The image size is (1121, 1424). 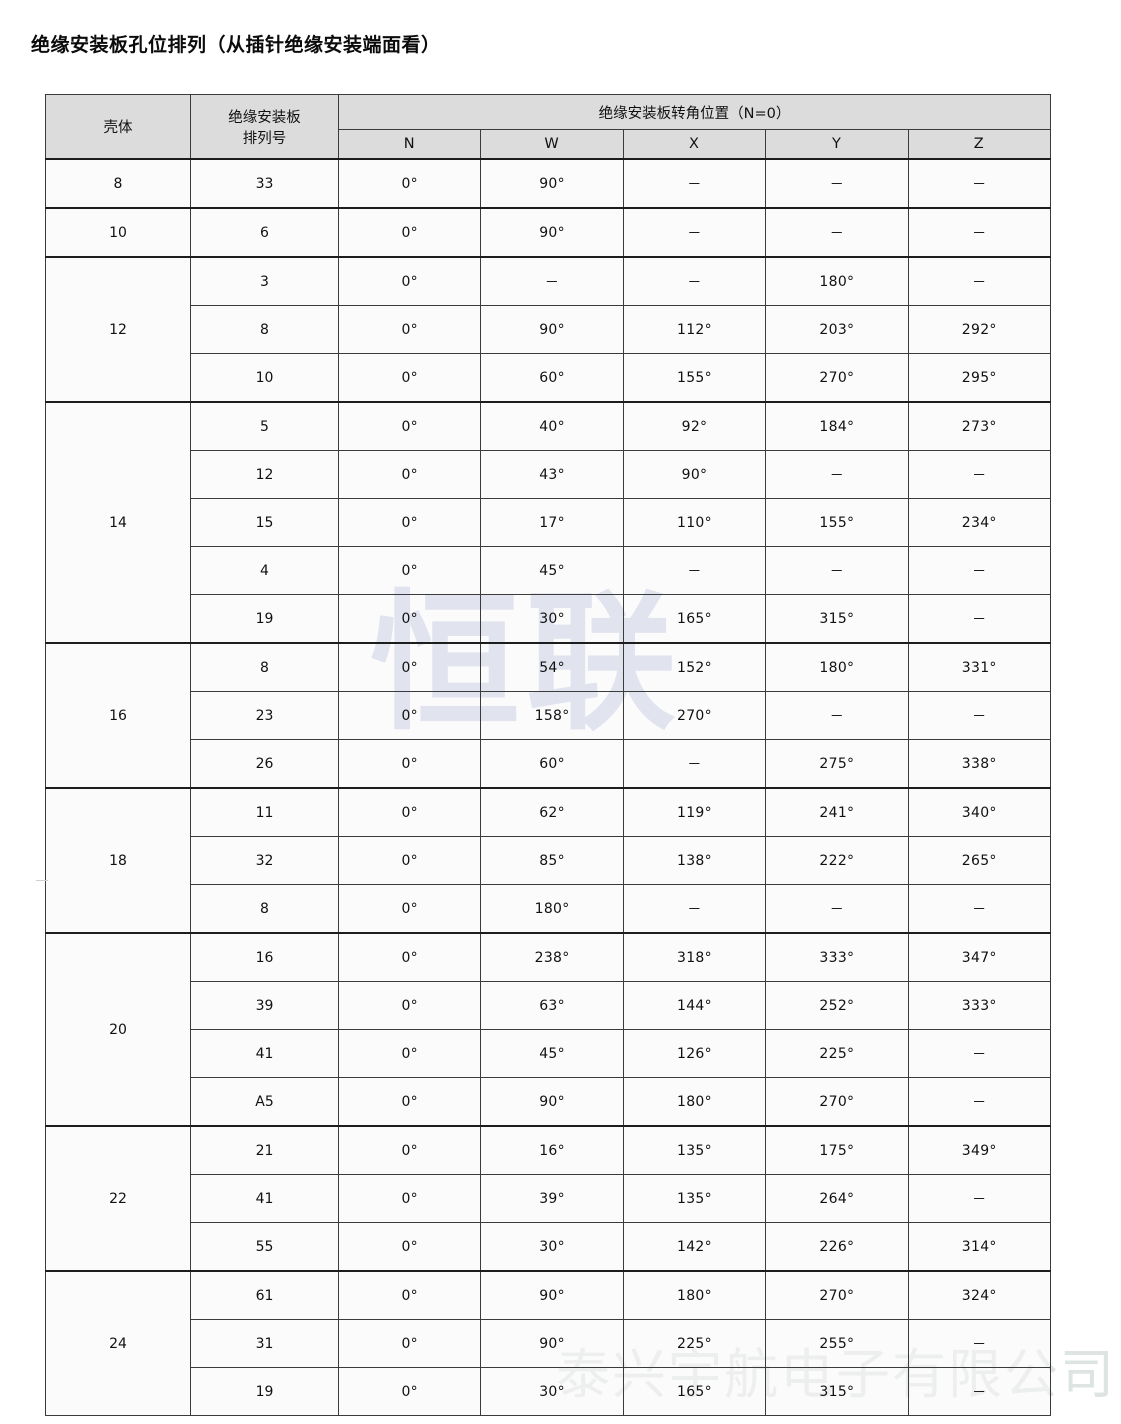 What do you see at coordinates (560, 7) in the screenshot?
I see `top-edge-artifact` at bounding box center [560, 7].